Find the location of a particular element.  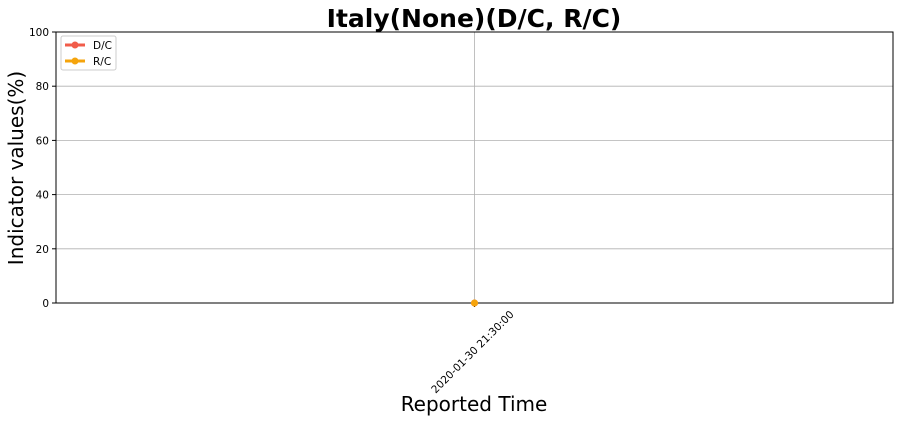

y-tick-label: 100 is located at coordinates (39, 33).